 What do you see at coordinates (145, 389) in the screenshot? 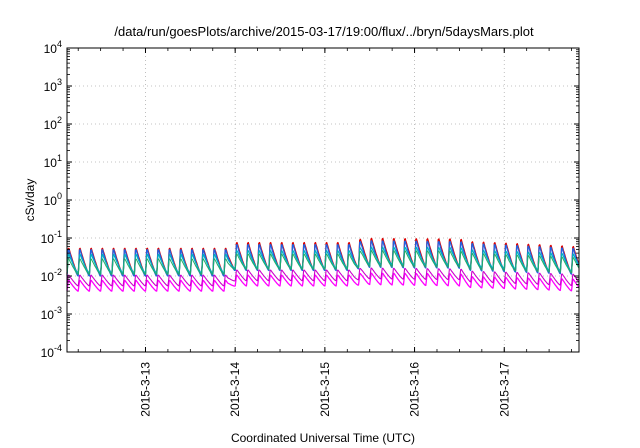
I see `x-tick-label: 2015-3-13` at bounding box center [145, 389].